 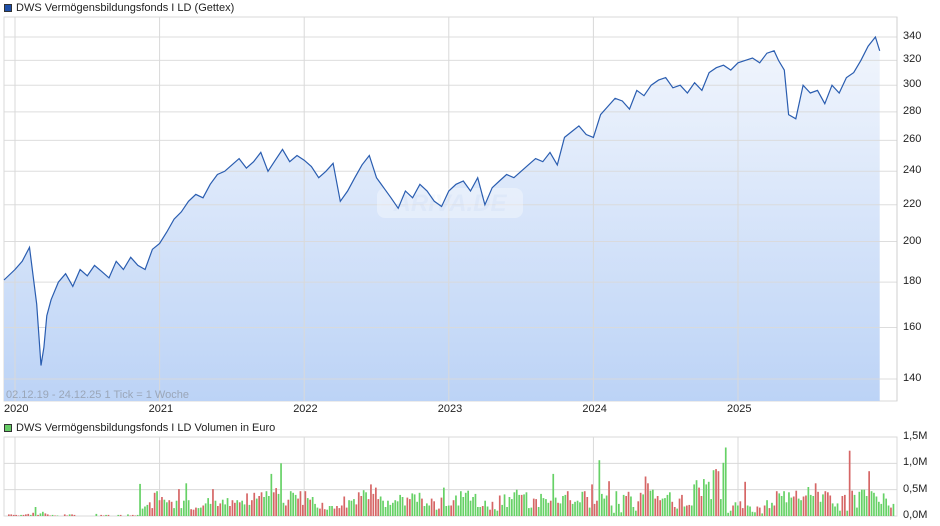 What do you see at coordinates (594, 409) in the screenshot?
I see `x-tick-label: 2024` at bounding box center [594, 409].